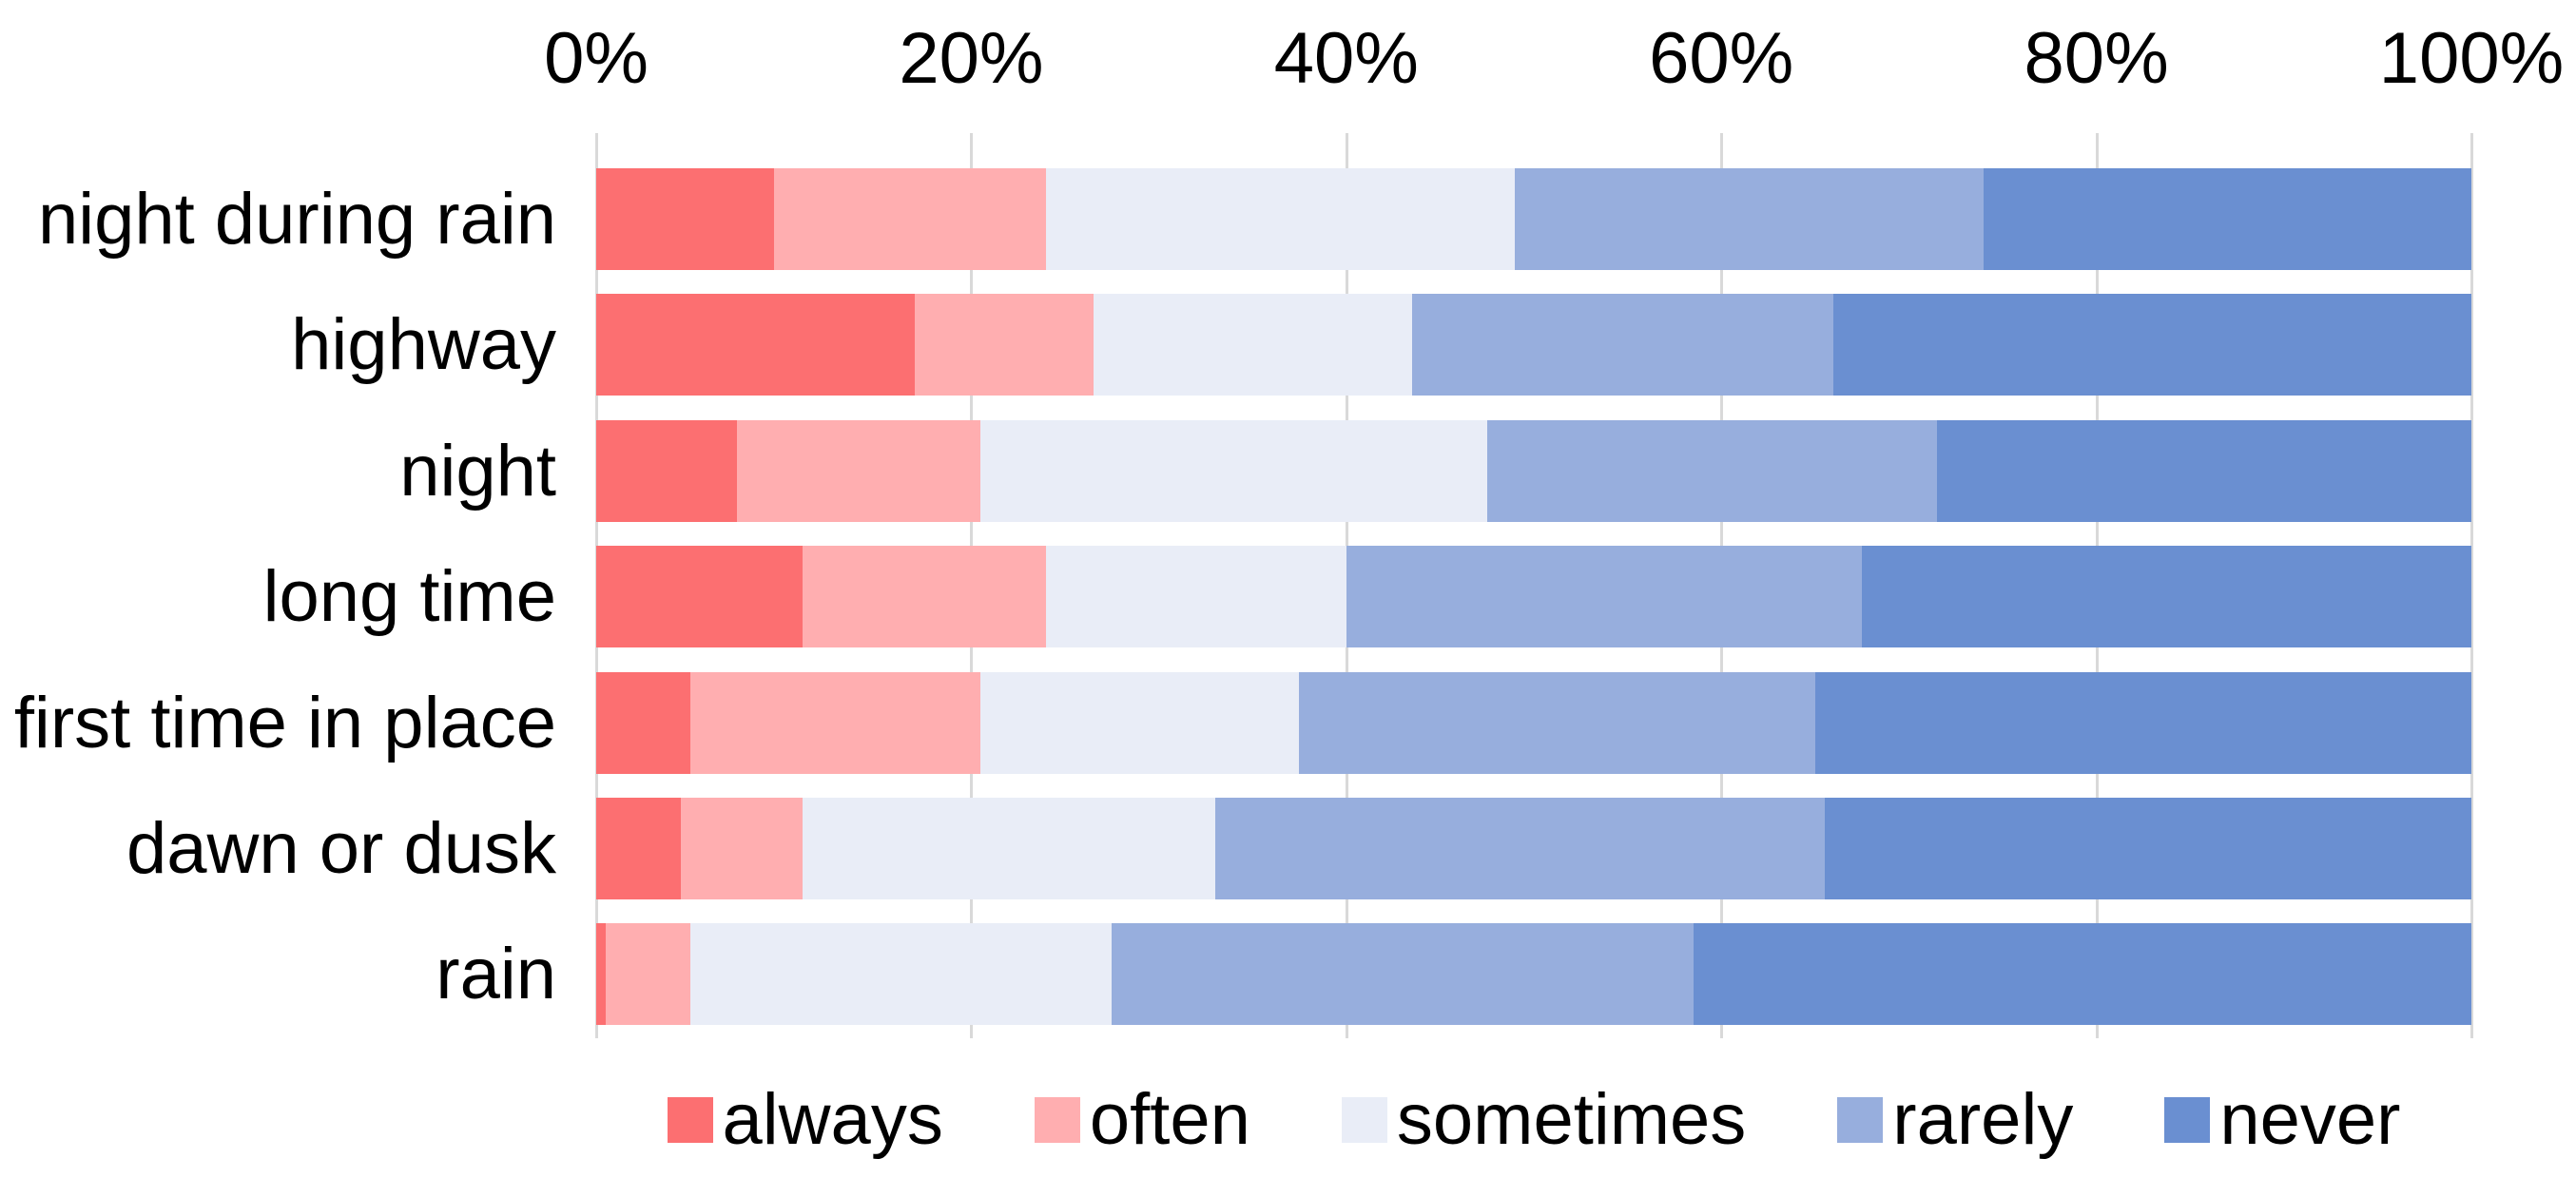  I want to click on x-tick-label: 40%, so click(1346, 58).